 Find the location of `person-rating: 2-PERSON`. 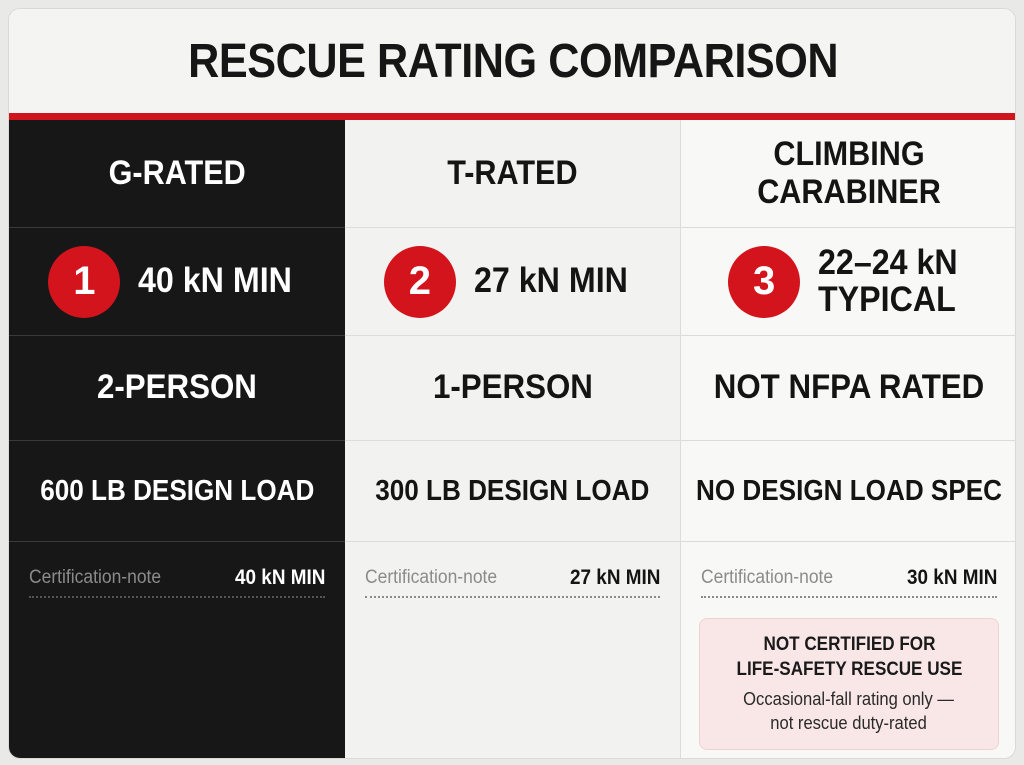

person-rating: 2-PERSON is located at coordinates (177, 387).